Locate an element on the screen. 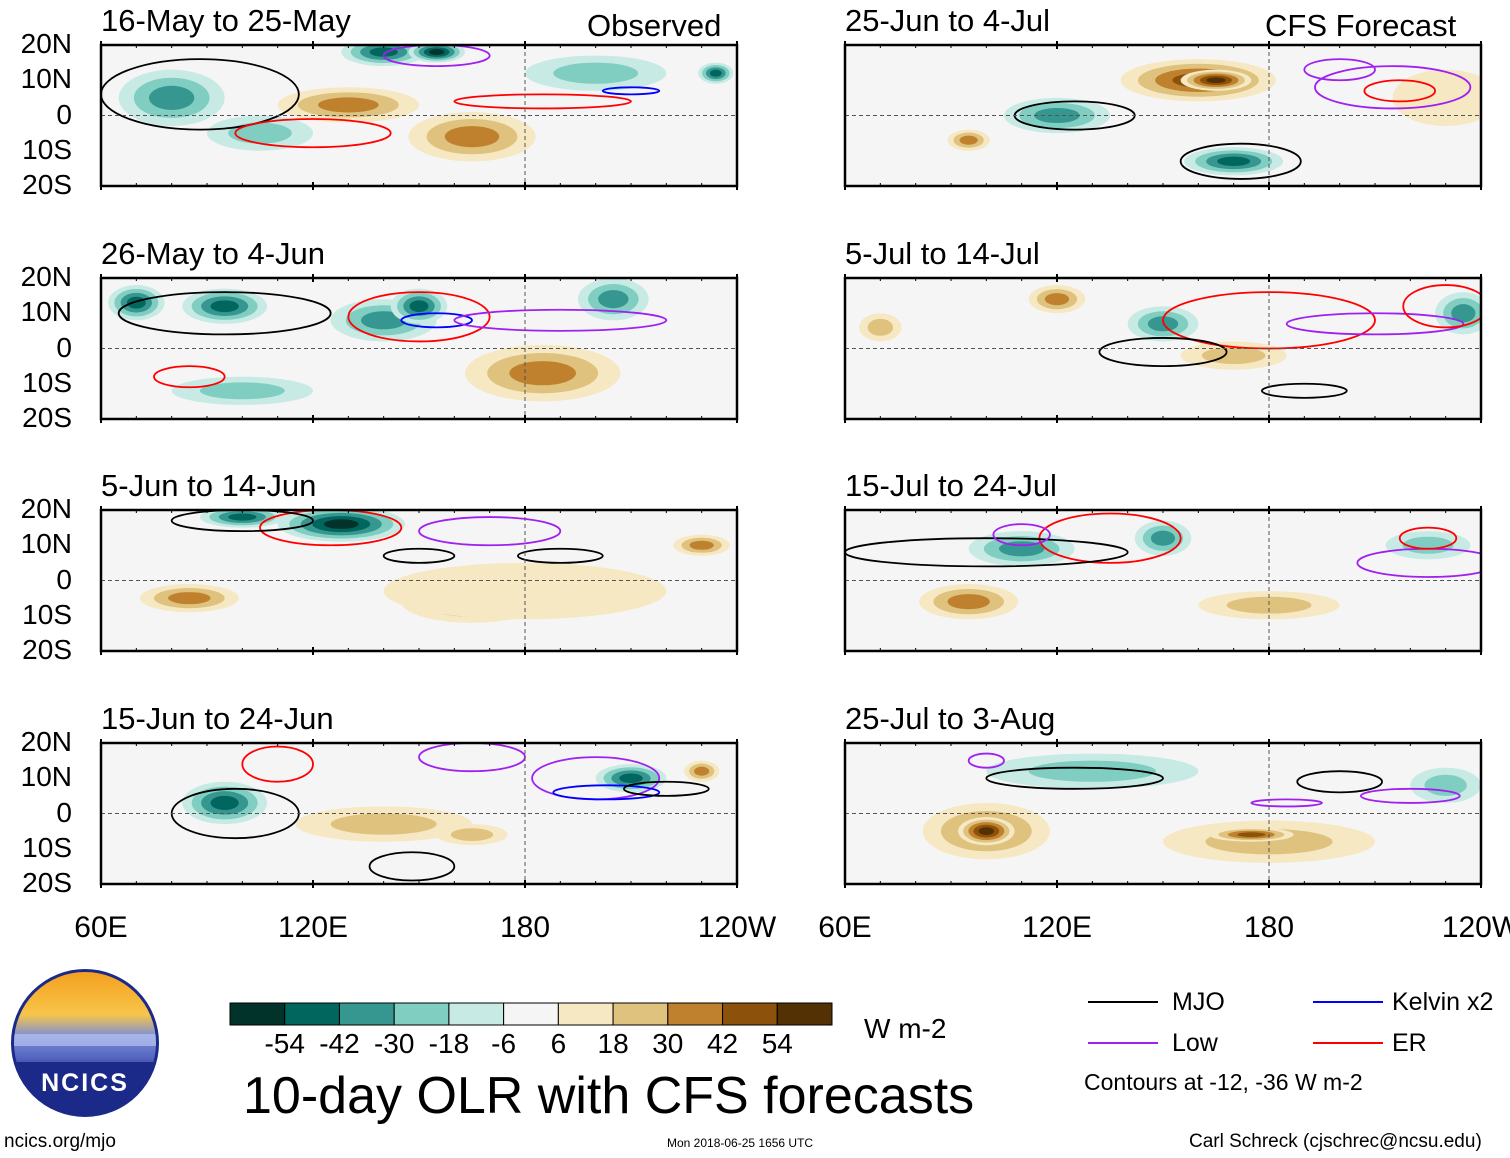 This screenshot has height=1158, width=1510. colorbar-tick-label: -54 is located at coordinates (284, 1043).